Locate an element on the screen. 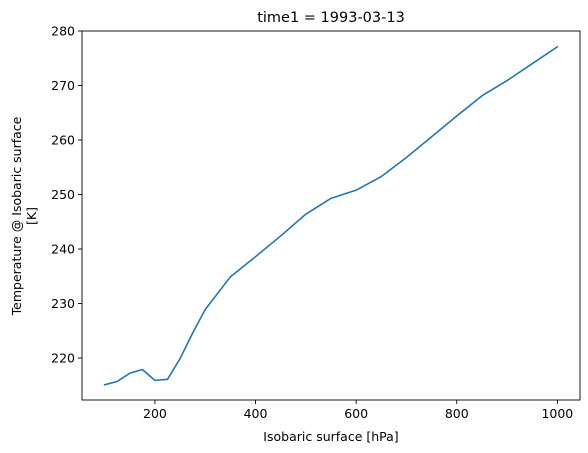  y-tick-label-240: 240 is located at coordinates (63, 249).